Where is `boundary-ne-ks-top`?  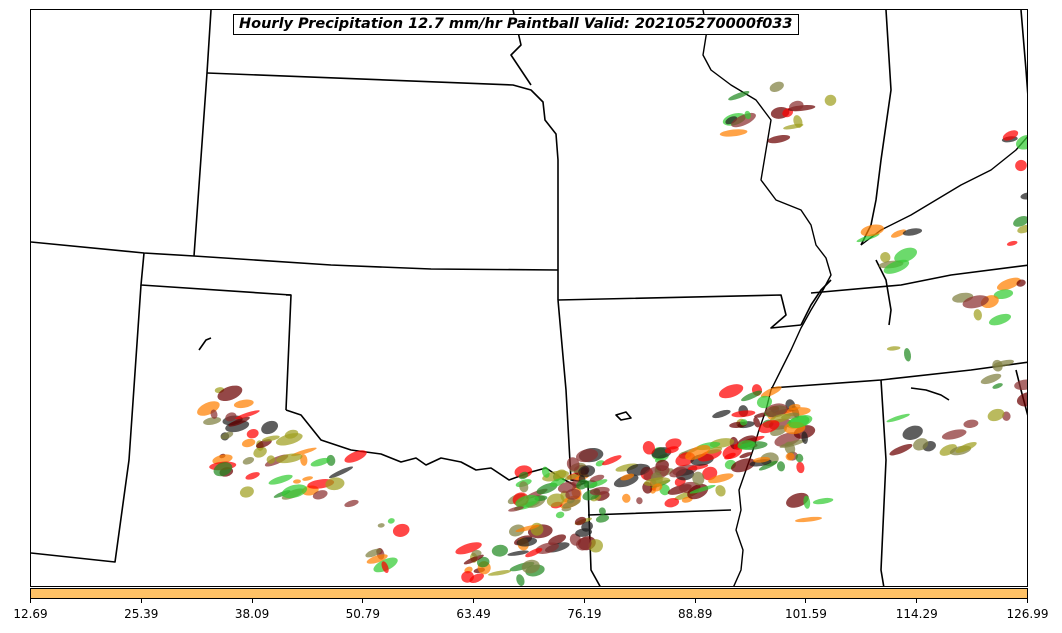
boundary-ne-ks-top is located at coordinates (382, 186).